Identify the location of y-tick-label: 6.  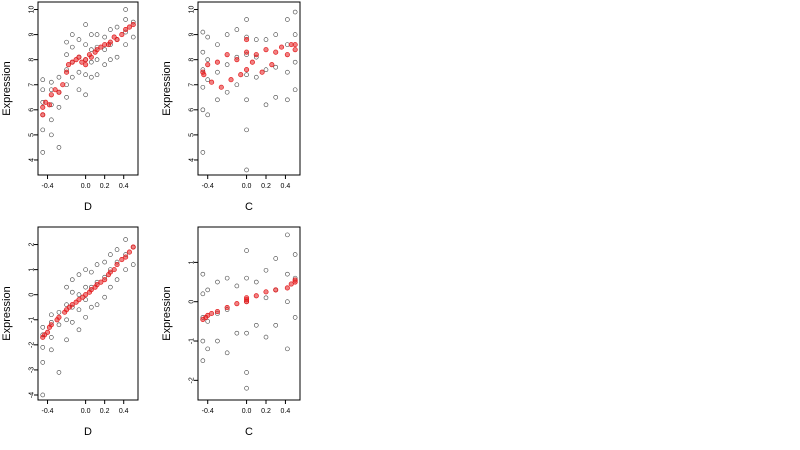
(191, 110).